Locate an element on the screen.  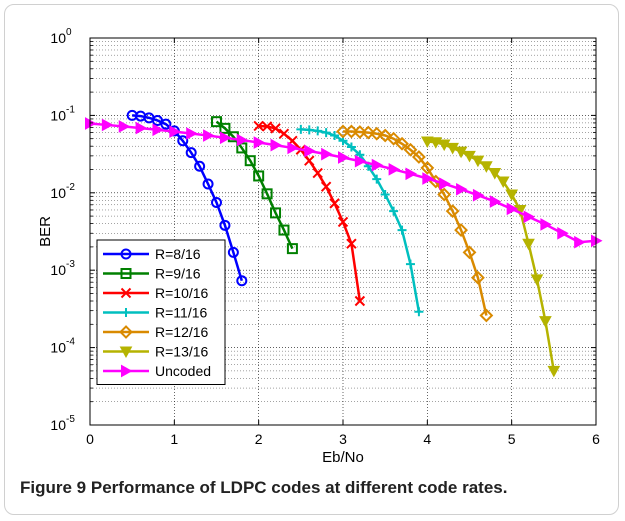
legend-entry: R=11/16 is located at coordinates (155, 313).